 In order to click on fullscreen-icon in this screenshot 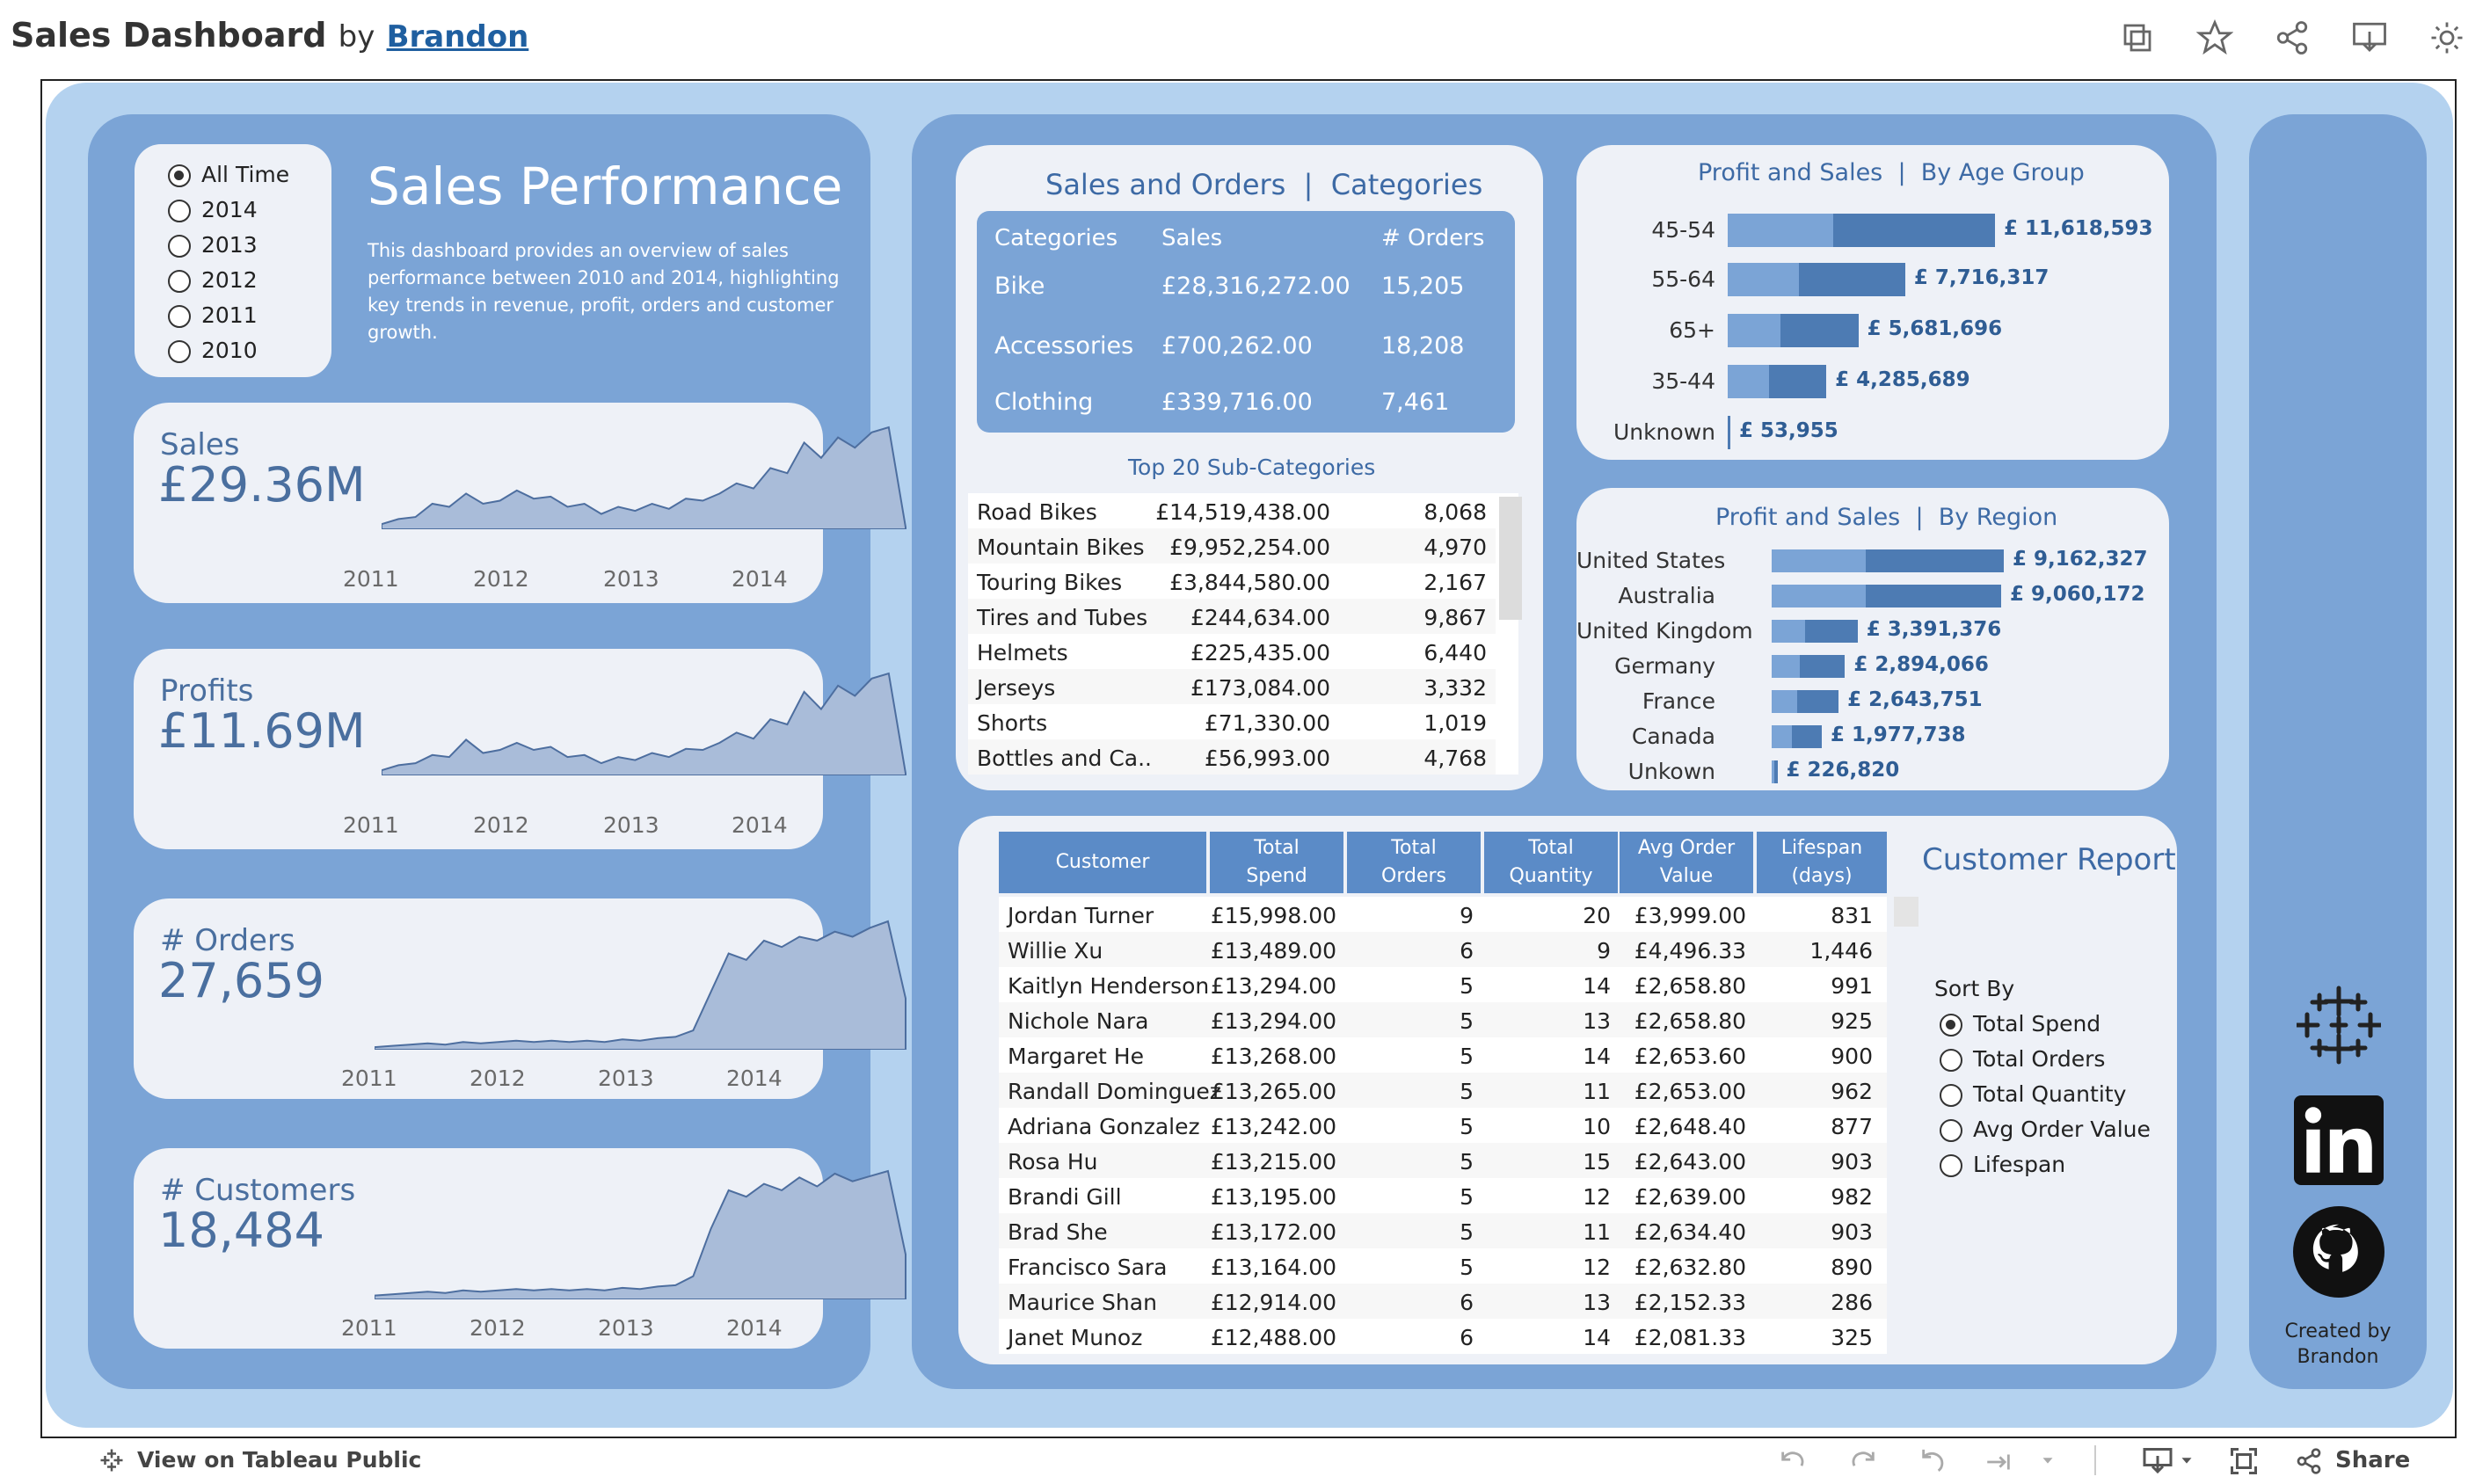, I will do `click(2244, 1461)`.